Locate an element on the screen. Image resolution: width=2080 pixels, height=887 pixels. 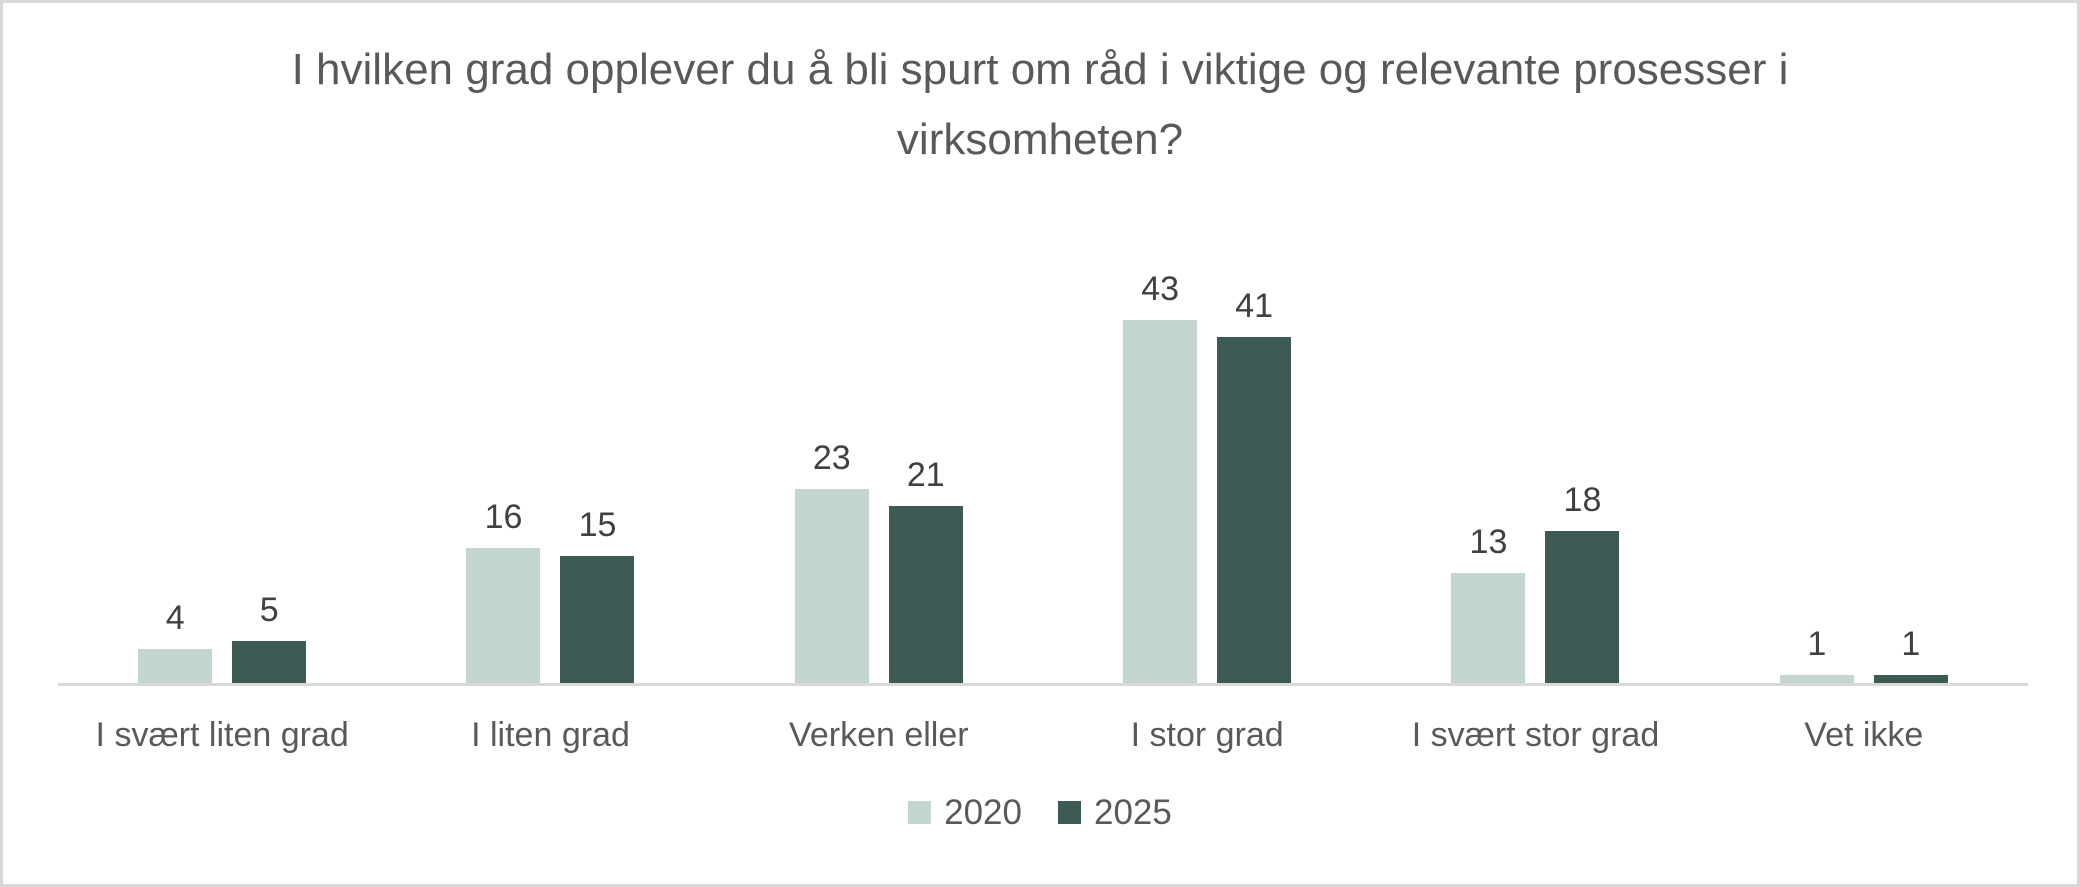
bar-value-label: 15 is located at coordinates (597, 525).